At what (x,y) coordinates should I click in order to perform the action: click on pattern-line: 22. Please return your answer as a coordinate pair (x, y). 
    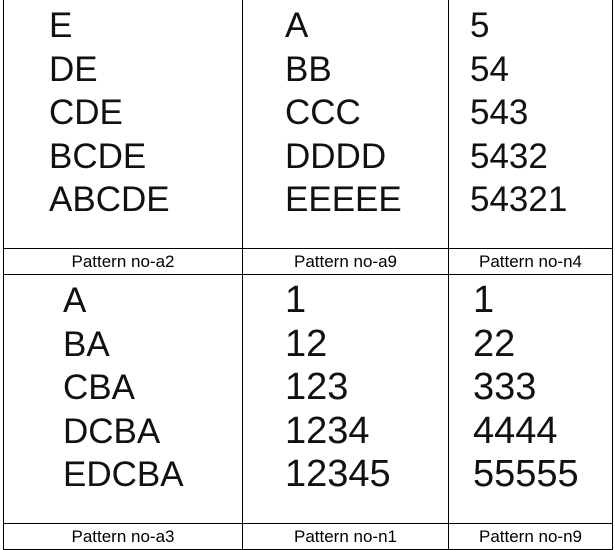
    Looking at the image, I should click on (494, 343).